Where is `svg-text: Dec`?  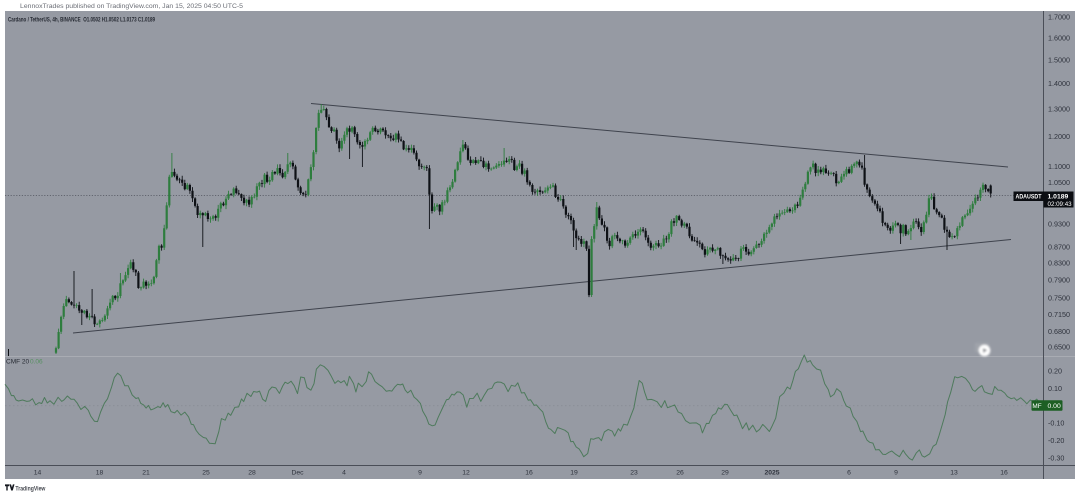 svg-text: Dec is located at coordinates (297, 473).